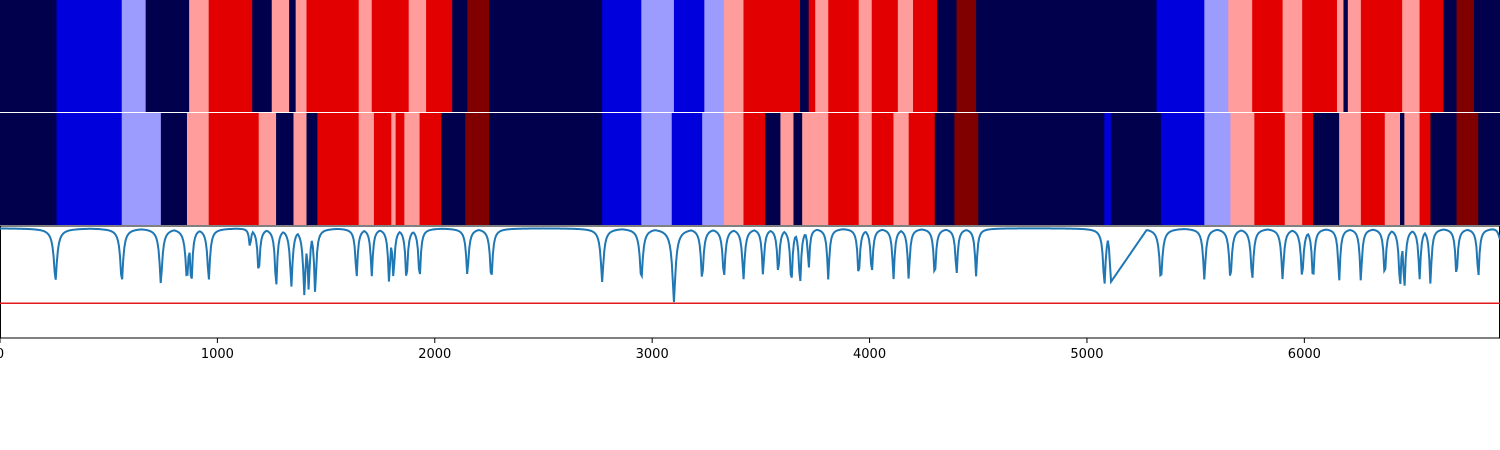 The height and width of the screenshot is (450, 1500). Describe the element at coordinates (652, 354) in the screenshot. I see `x-tick-label-3000: 3000` at that location.